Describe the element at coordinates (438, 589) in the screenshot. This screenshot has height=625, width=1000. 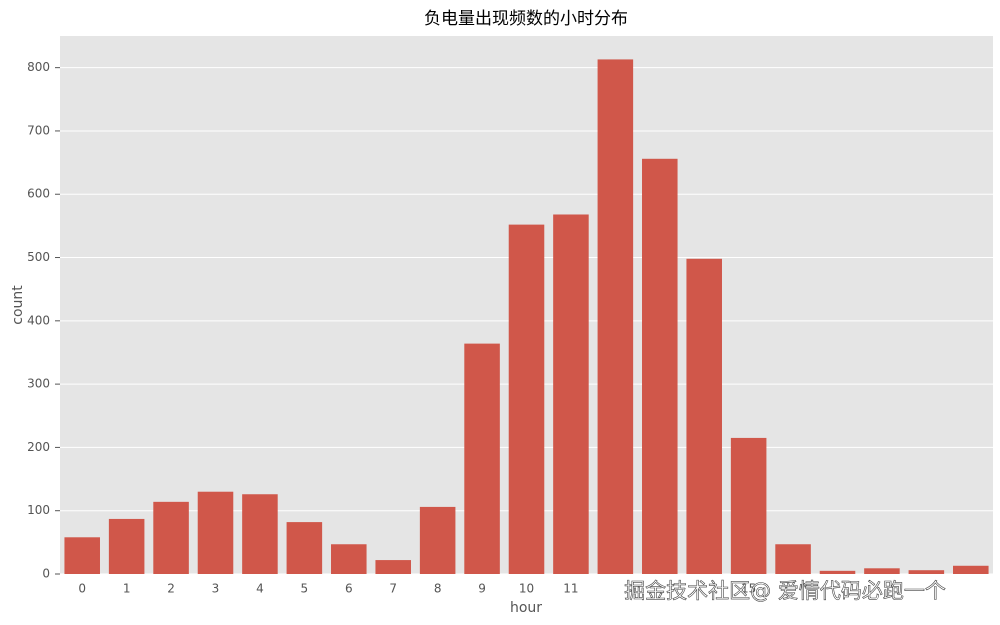
I see `x-tick-label: 8` at that location.